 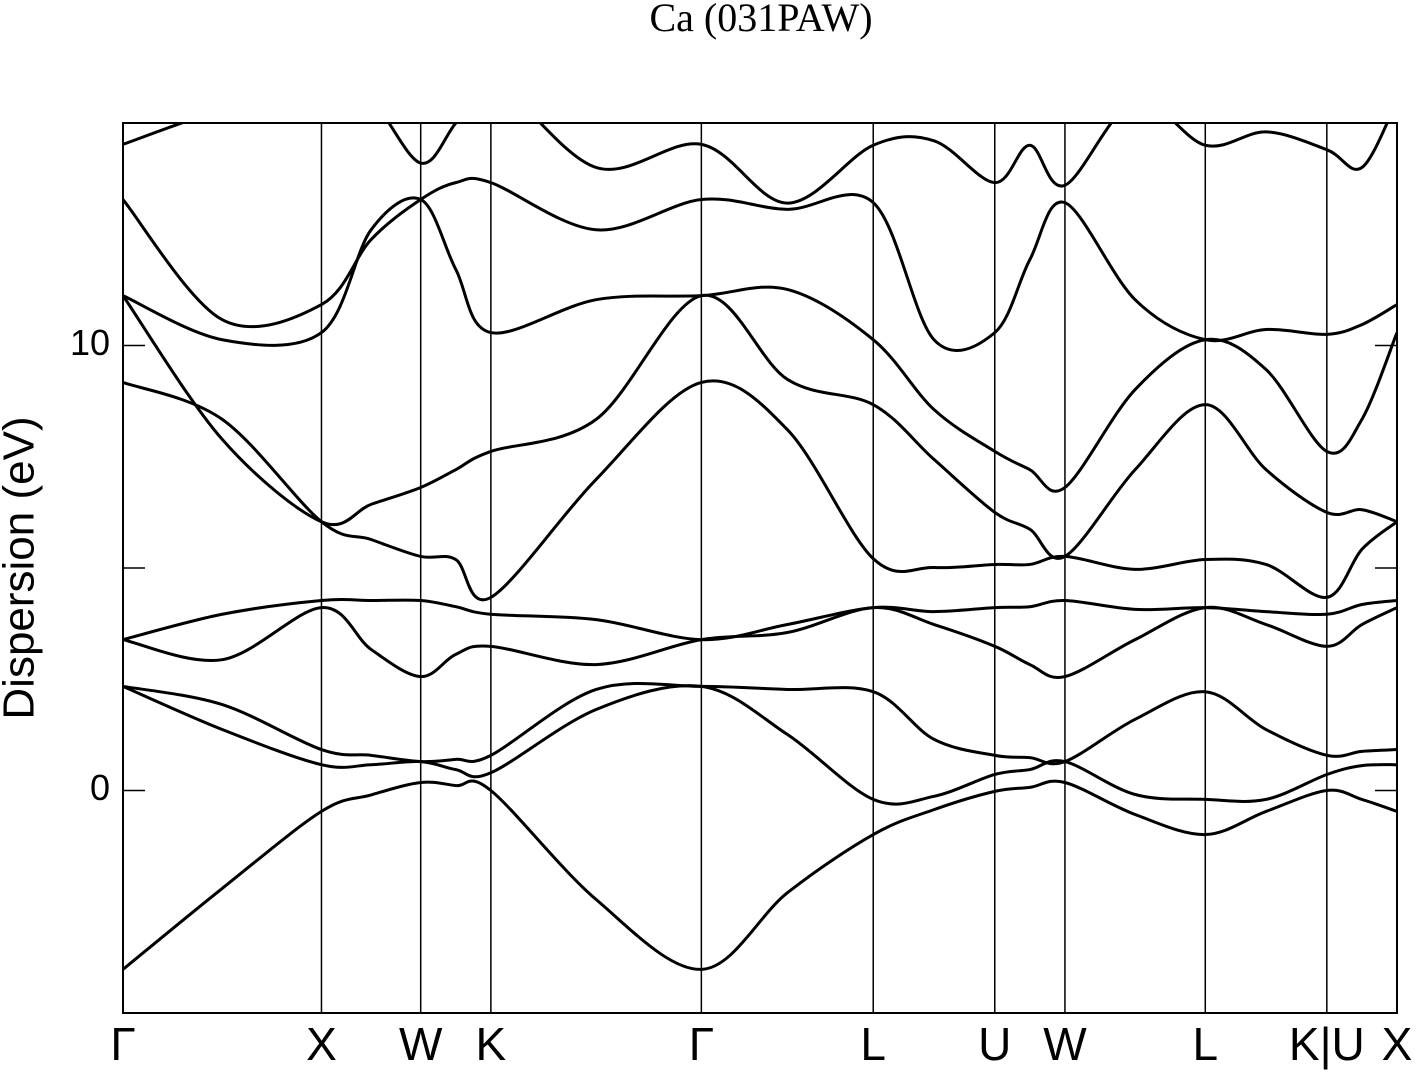 What do you see at coordinates (491, 1044) in the screenshot?
I see `x-tick-label: K` at bounding box center [491, 1044].